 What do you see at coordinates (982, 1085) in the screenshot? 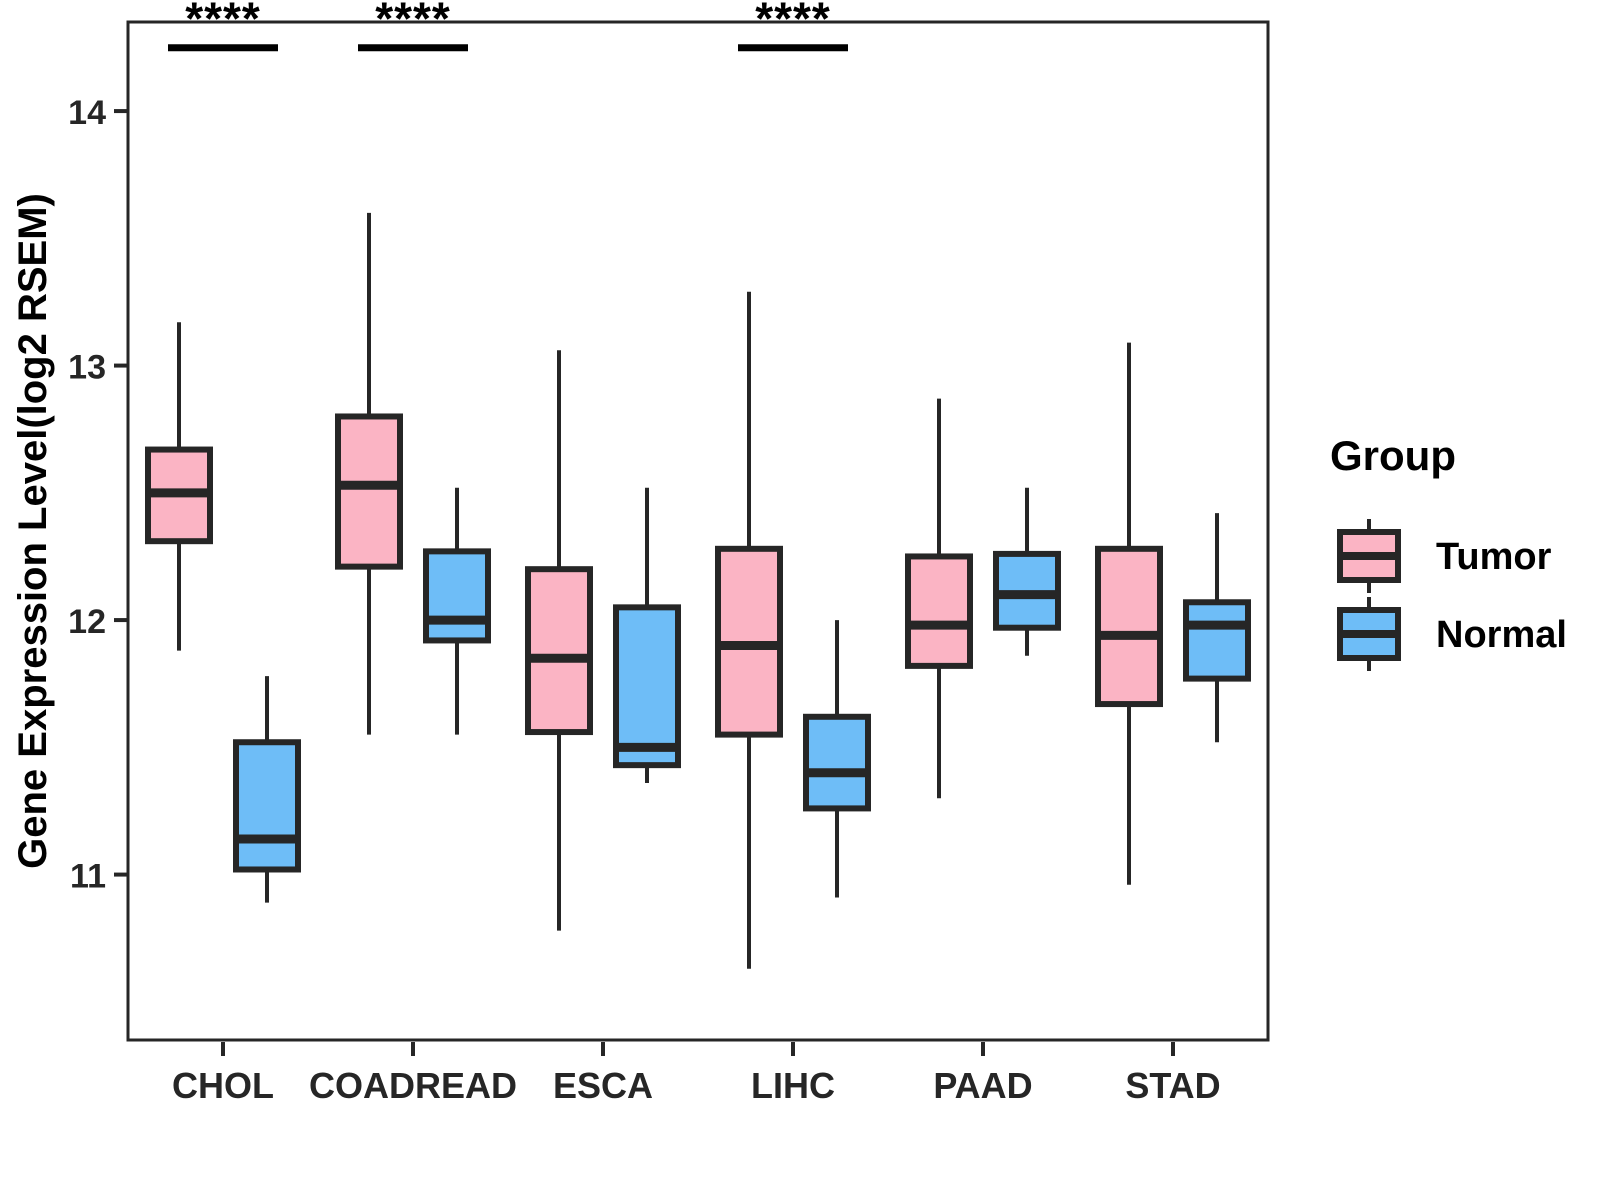
I see `x-tick-label-paad: PAAD` at bounding box center [982, 1085].